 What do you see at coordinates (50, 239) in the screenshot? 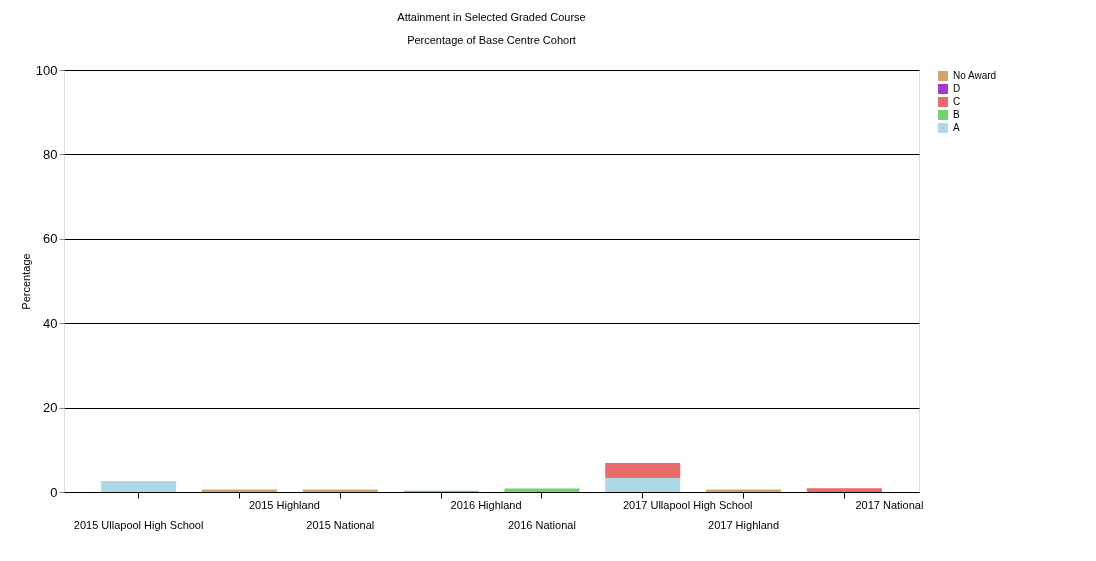
I see `y-tick-label: 60` at bounding box center [50, 239].